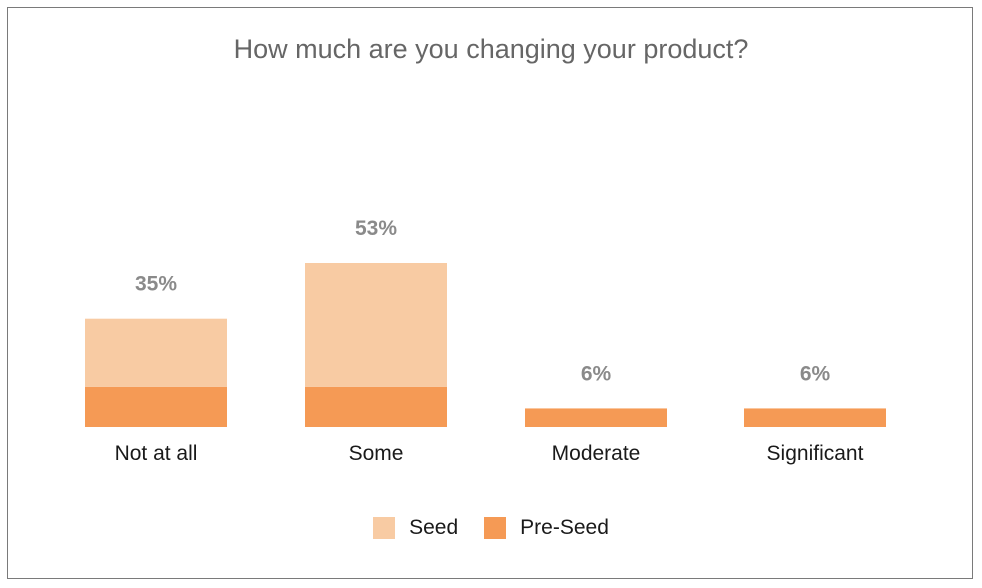 This screenshot has height=588, width=982. I want to click on x-tick-label-moderate: Moderate, so click(596, 453).